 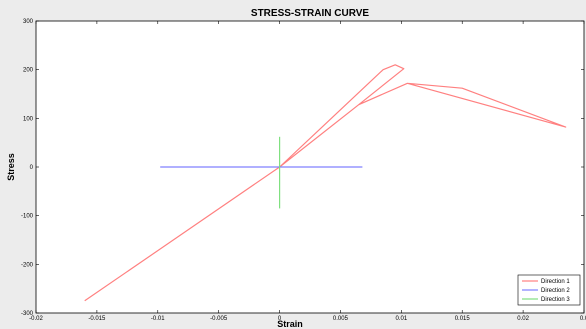 I want to click on x-tick-label: -0.02, so click(x=36, y=319).